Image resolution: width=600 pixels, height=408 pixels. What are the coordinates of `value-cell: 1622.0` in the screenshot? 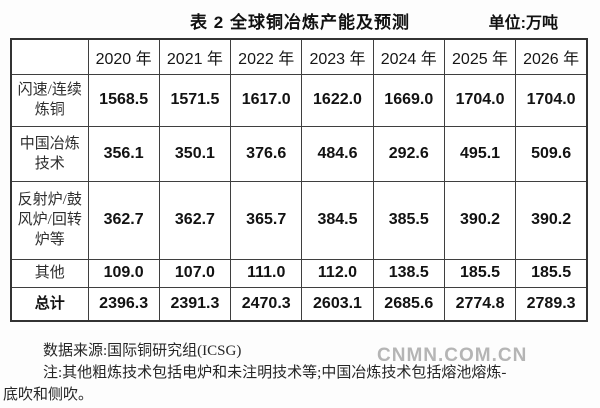 It's located at (337, 100).